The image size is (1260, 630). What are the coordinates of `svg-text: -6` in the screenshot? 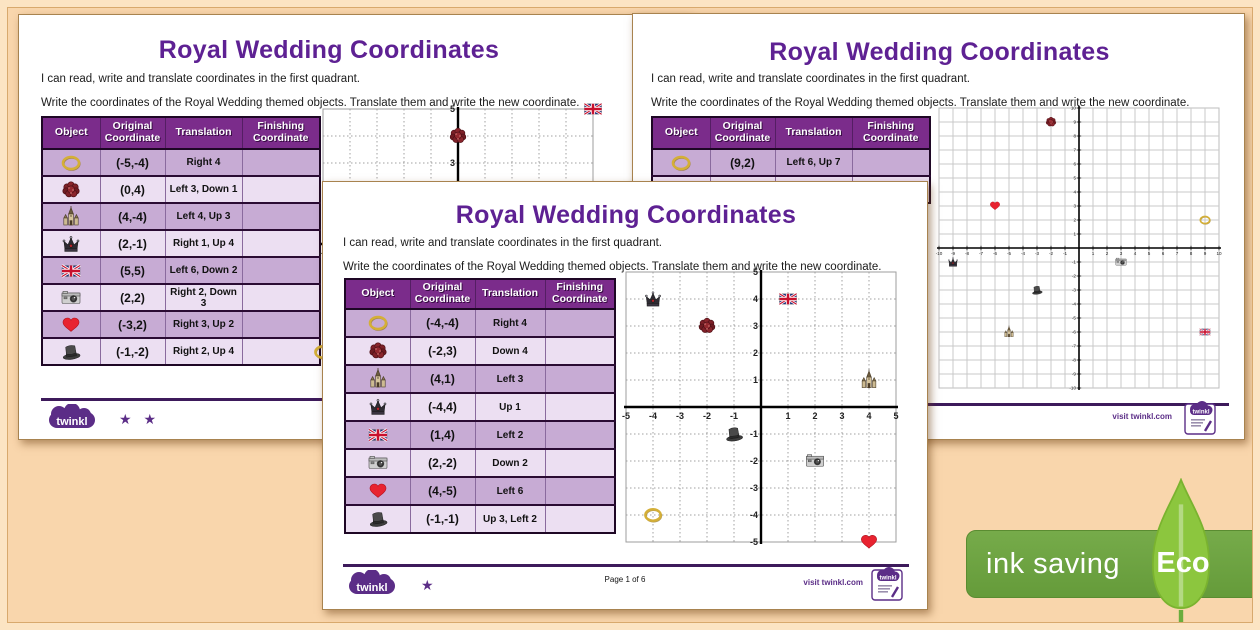 It's located at (1074, 332).